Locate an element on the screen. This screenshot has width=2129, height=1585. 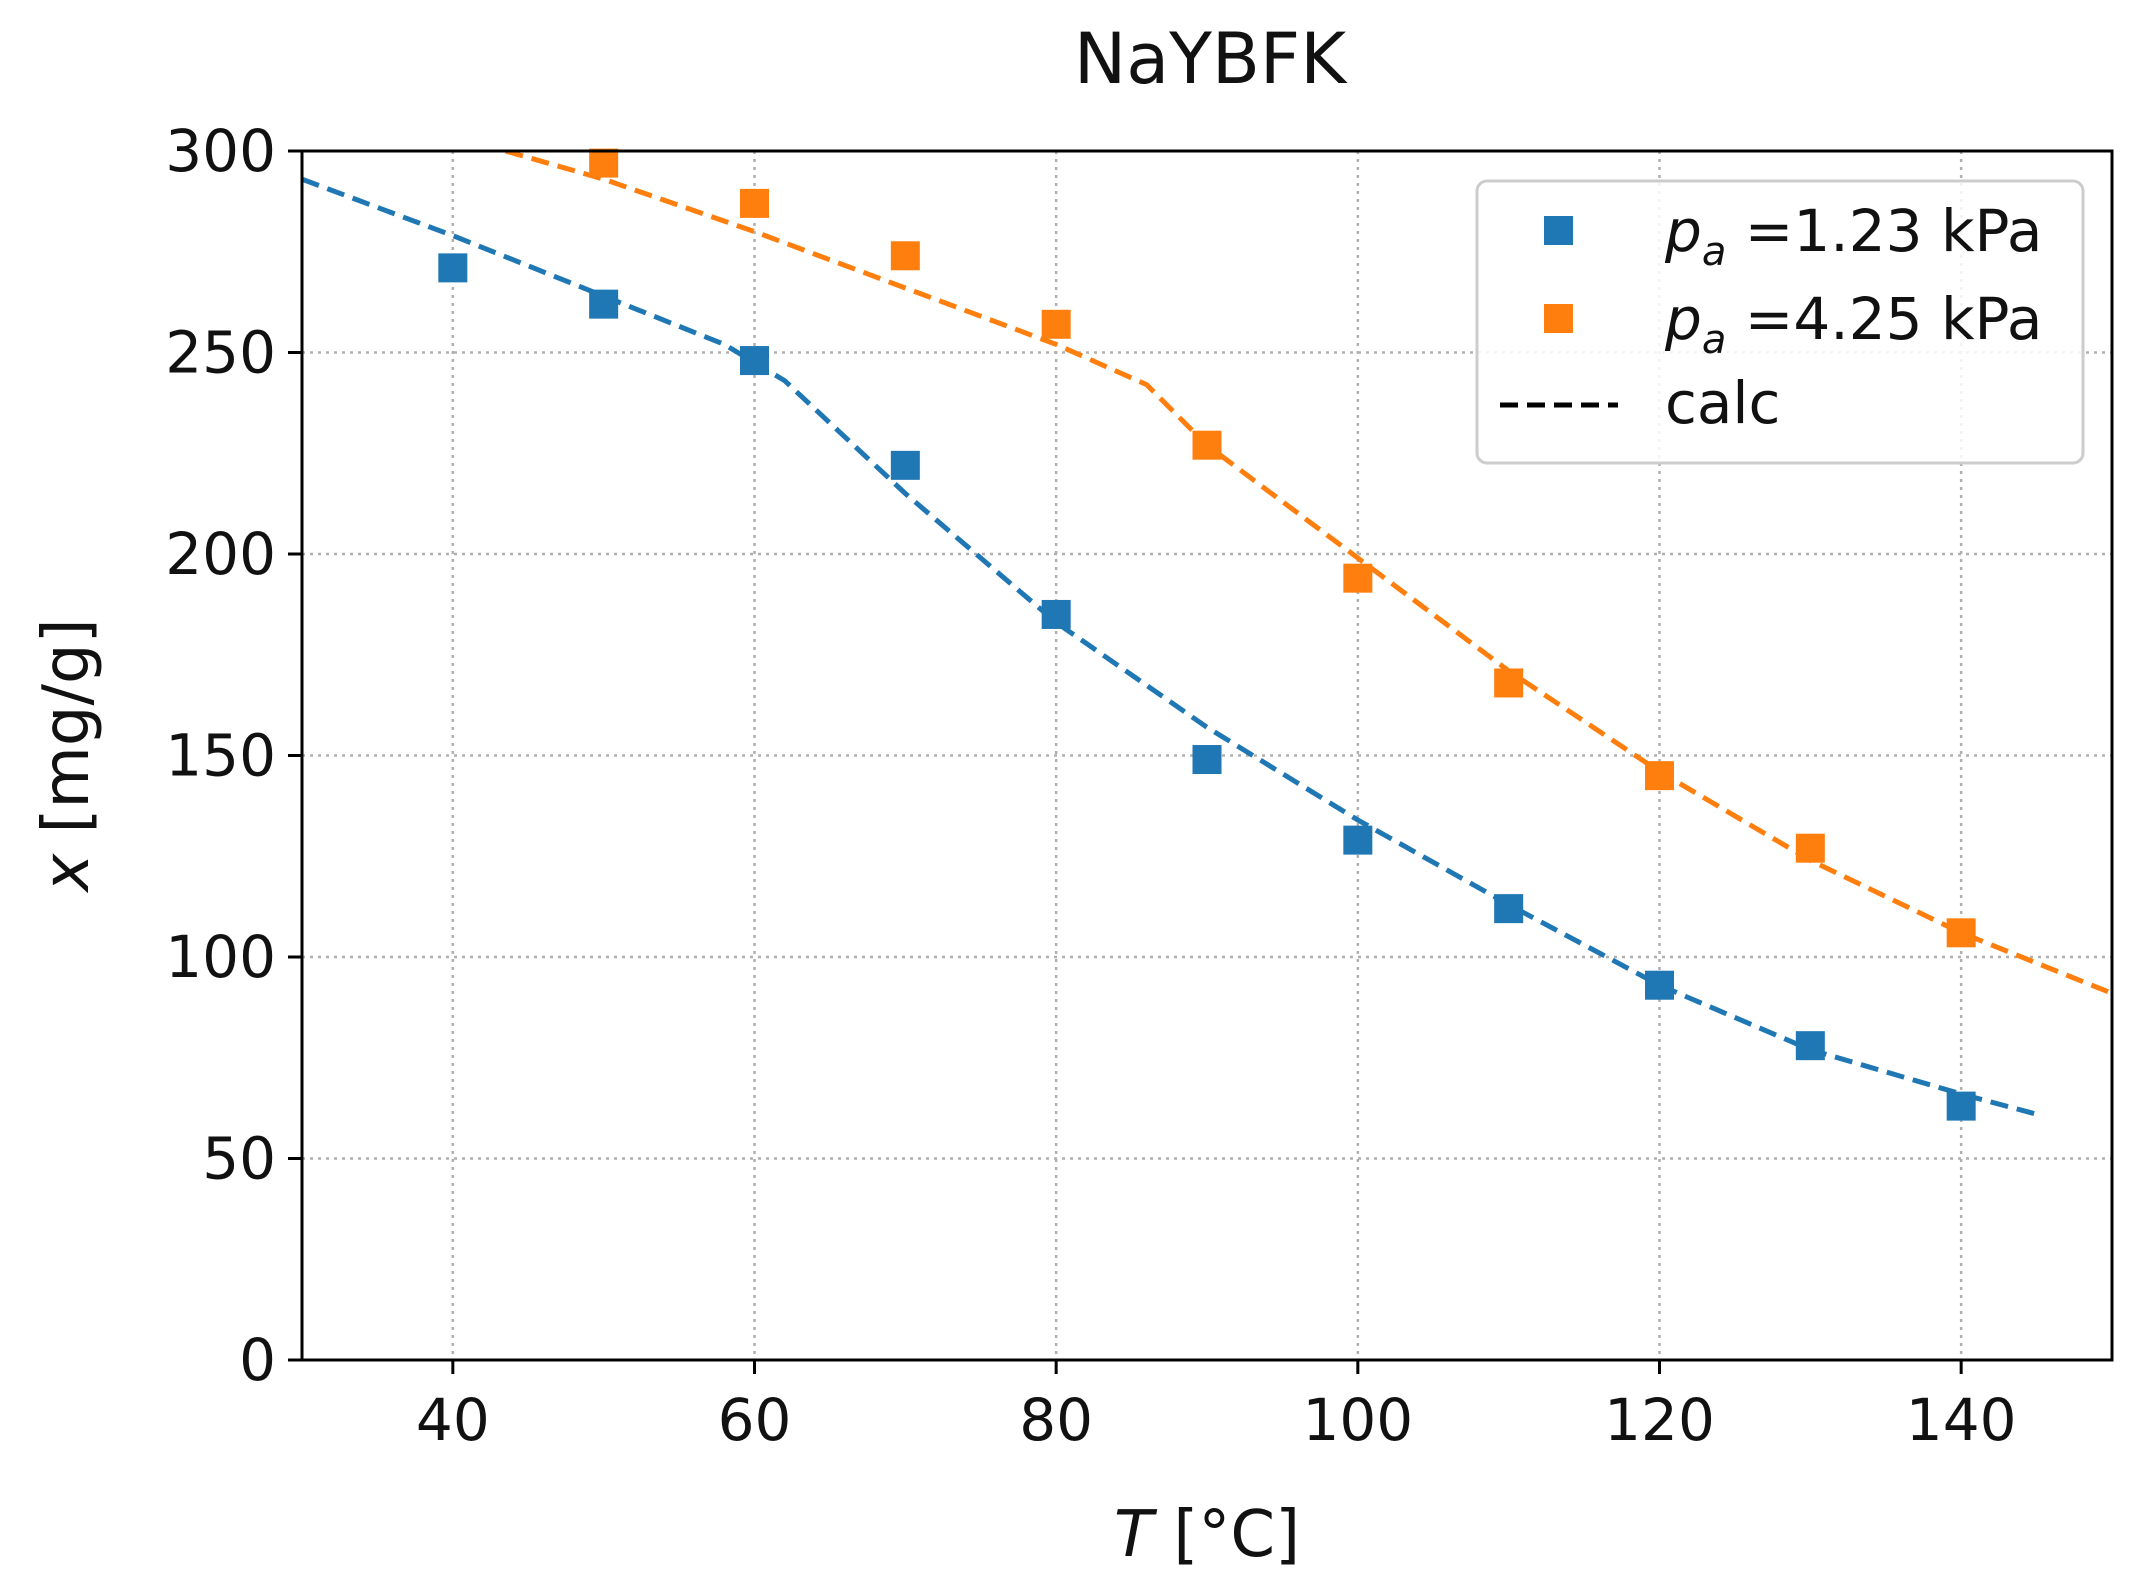
x-axis-label: T [°C] is located at coordinates (1207, 1535).